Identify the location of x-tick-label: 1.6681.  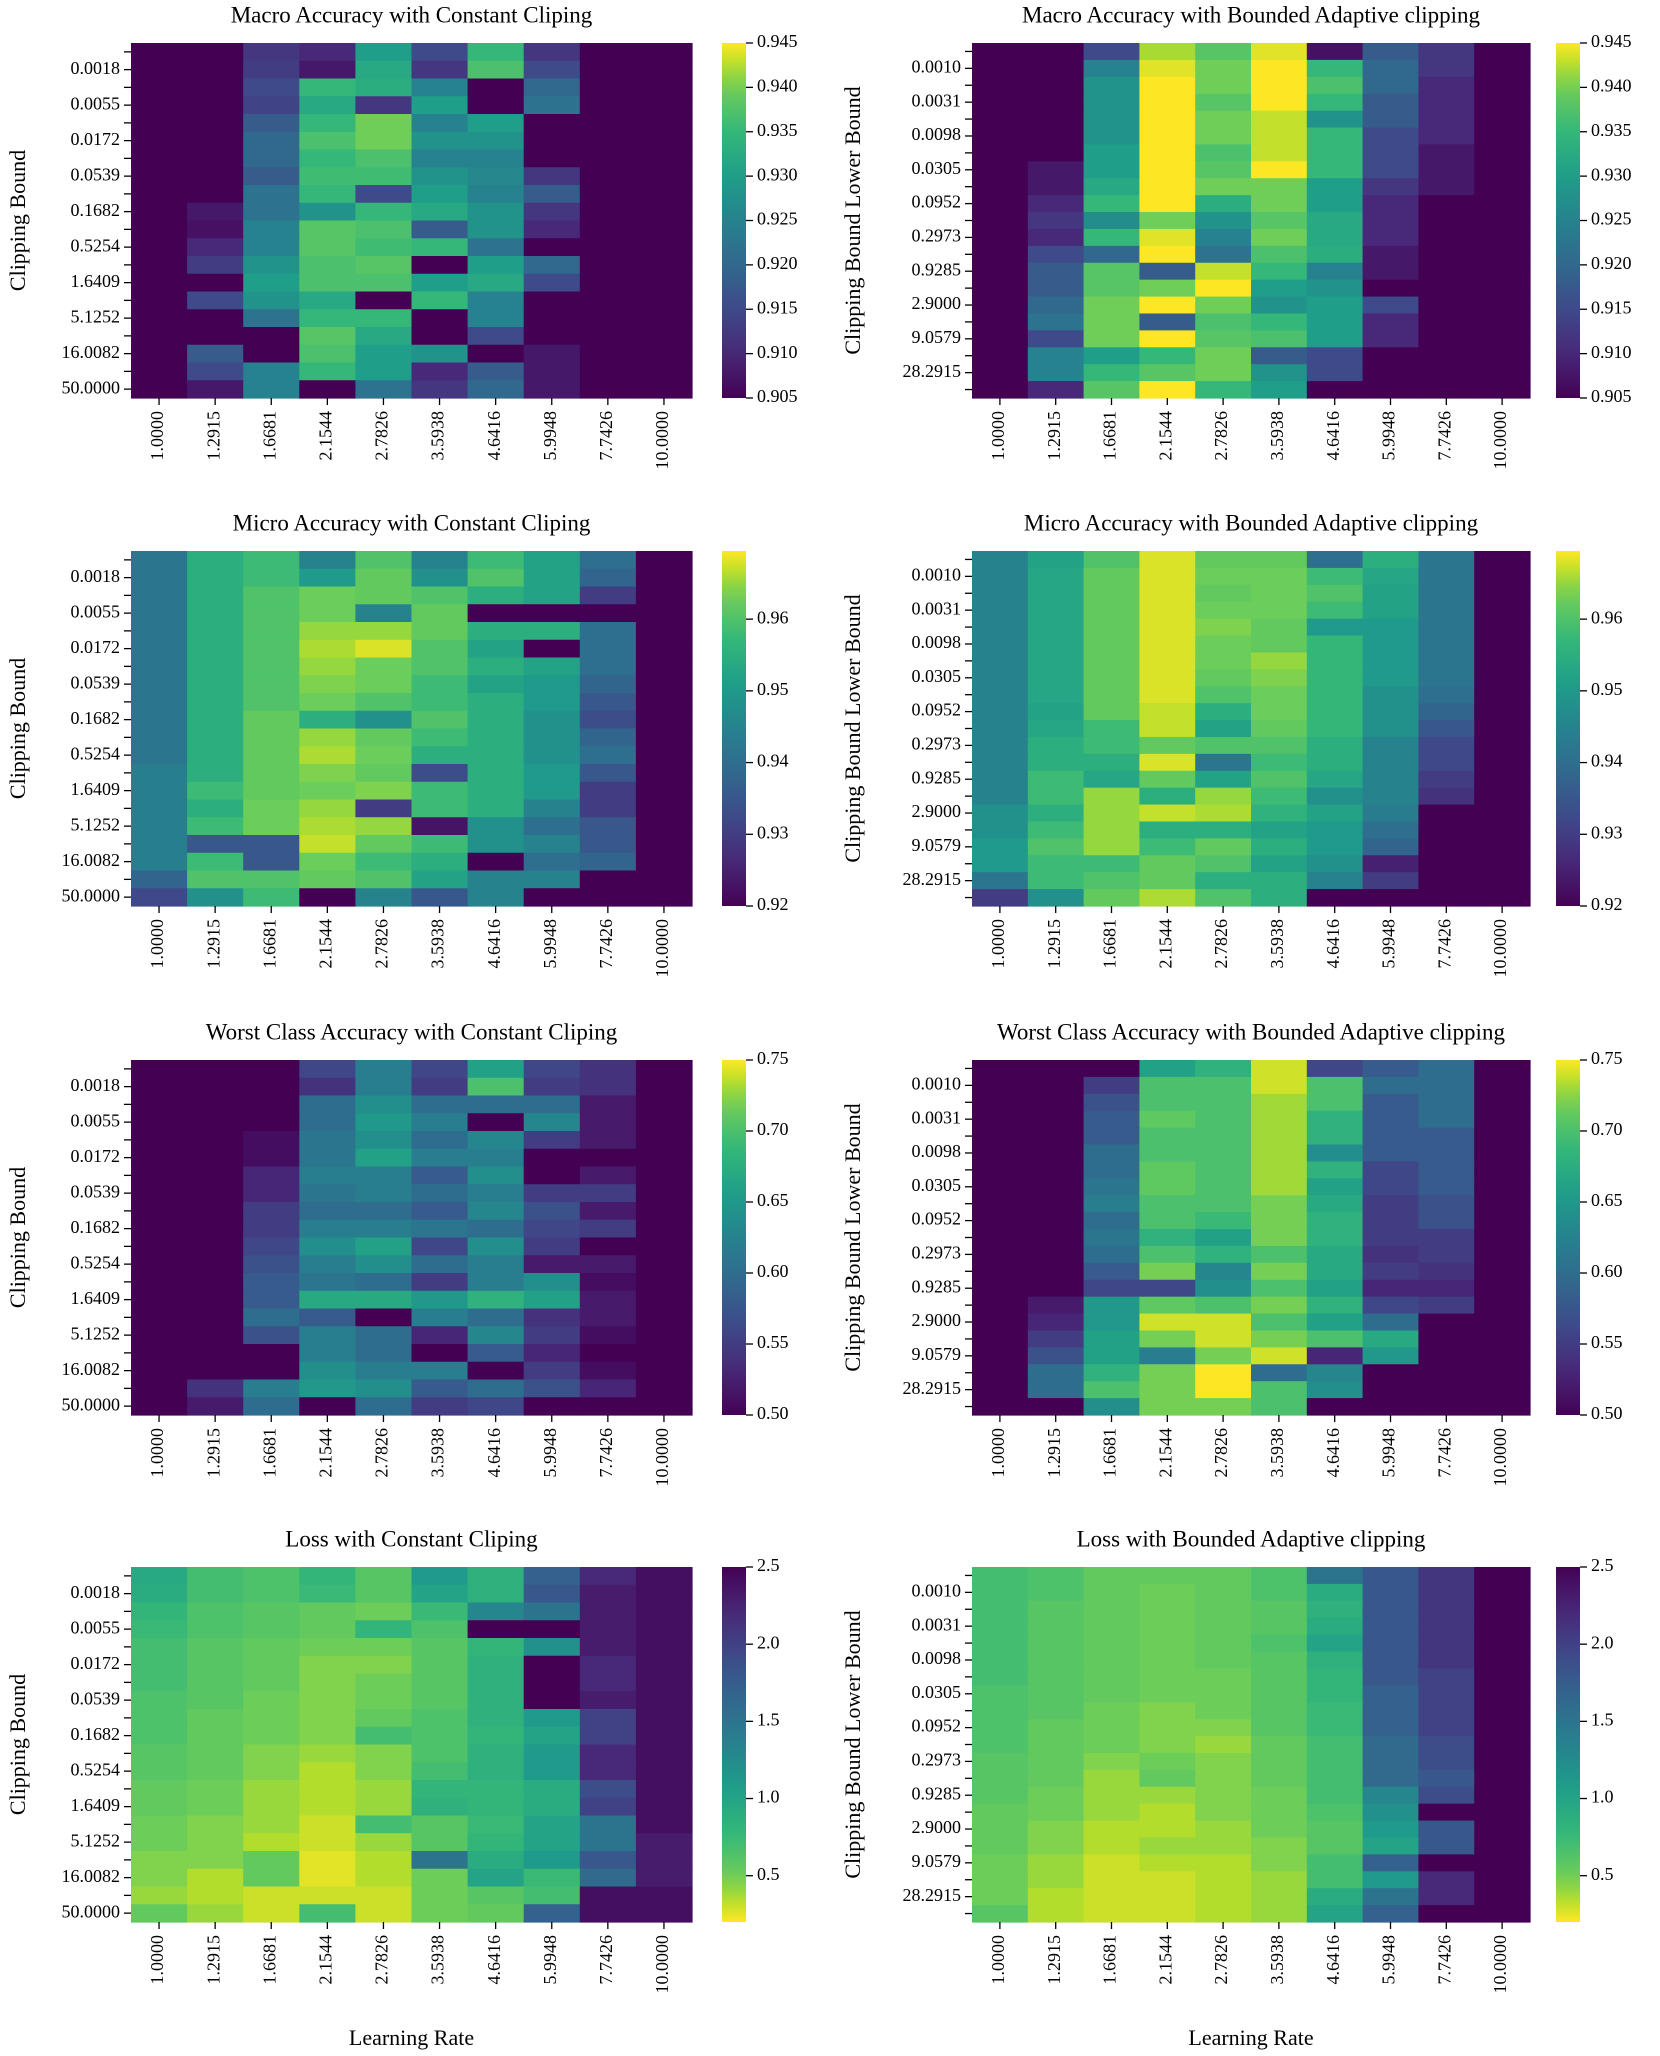
(269, 1453).